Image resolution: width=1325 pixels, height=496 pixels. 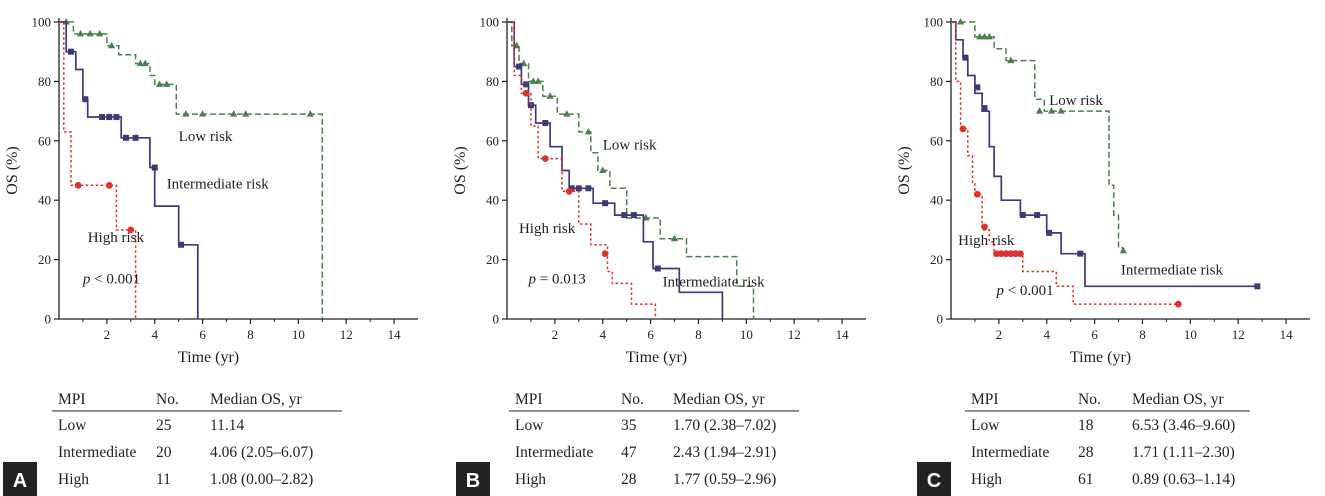 What do you see at coordinates (1183, 452) in the screenshot?
I see `table-cell: 1.71 (1.11–2.30)` at bounding box center [1183, 452].